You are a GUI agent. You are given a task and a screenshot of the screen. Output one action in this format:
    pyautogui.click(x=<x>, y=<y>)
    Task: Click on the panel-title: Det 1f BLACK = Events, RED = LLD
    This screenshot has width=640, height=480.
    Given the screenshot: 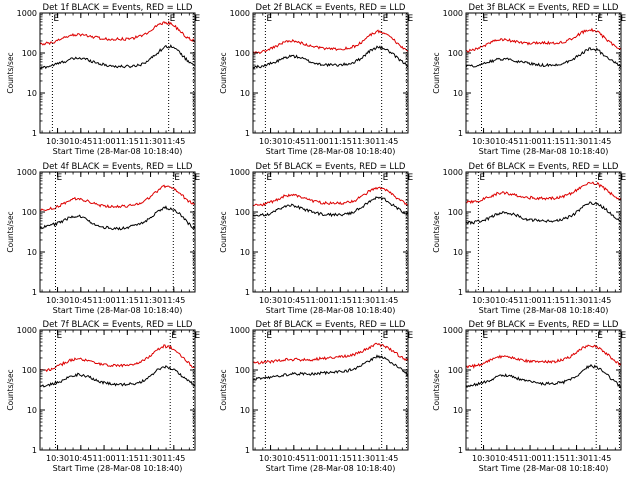 What is the action you would take?
    pyautogui.click(x=118, y=8)
    